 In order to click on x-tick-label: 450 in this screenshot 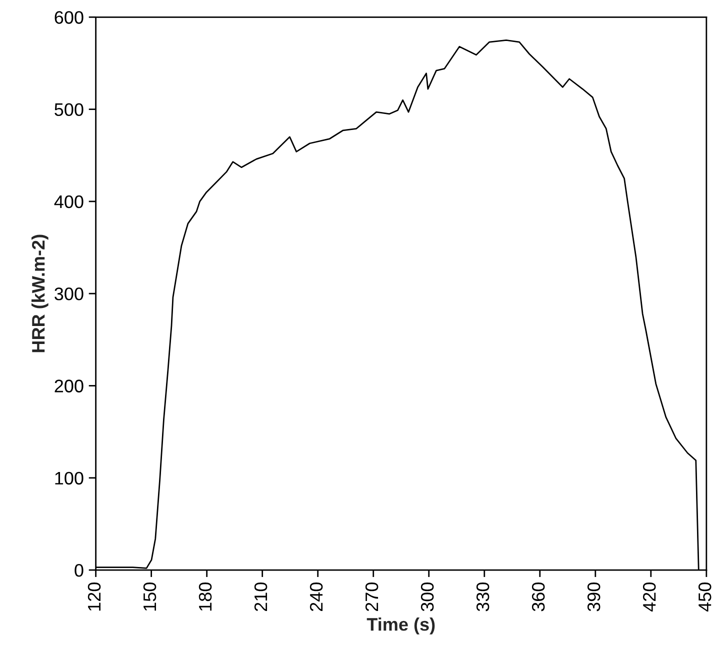, I will do `click(705, 597)`.